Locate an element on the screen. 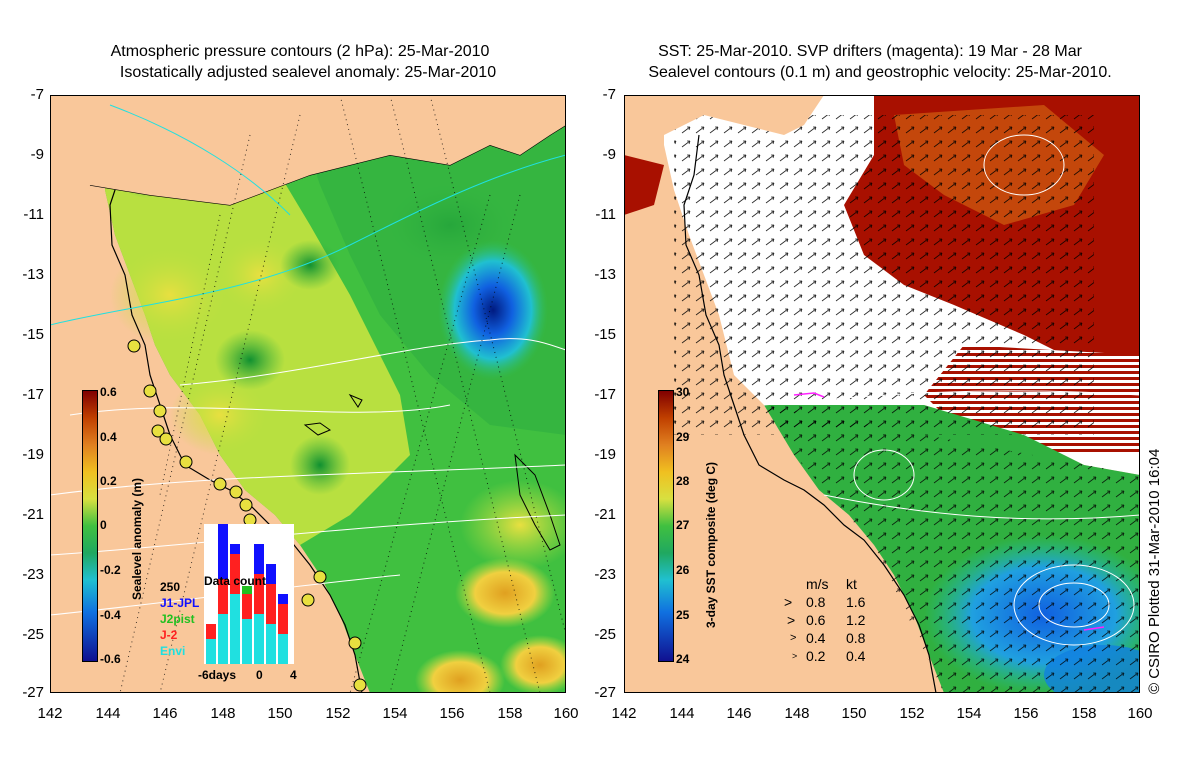 The width and height of the screenshot is (1200, 780). left-x-tick: 158 is located at coordinates (510, 713).